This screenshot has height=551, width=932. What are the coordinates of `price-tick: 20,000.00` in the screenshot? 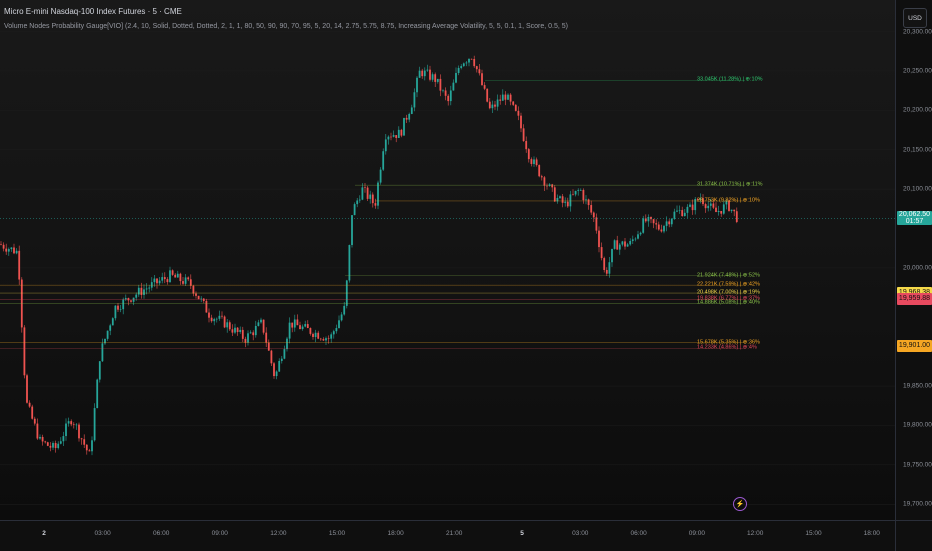 It's located at (917, 268).